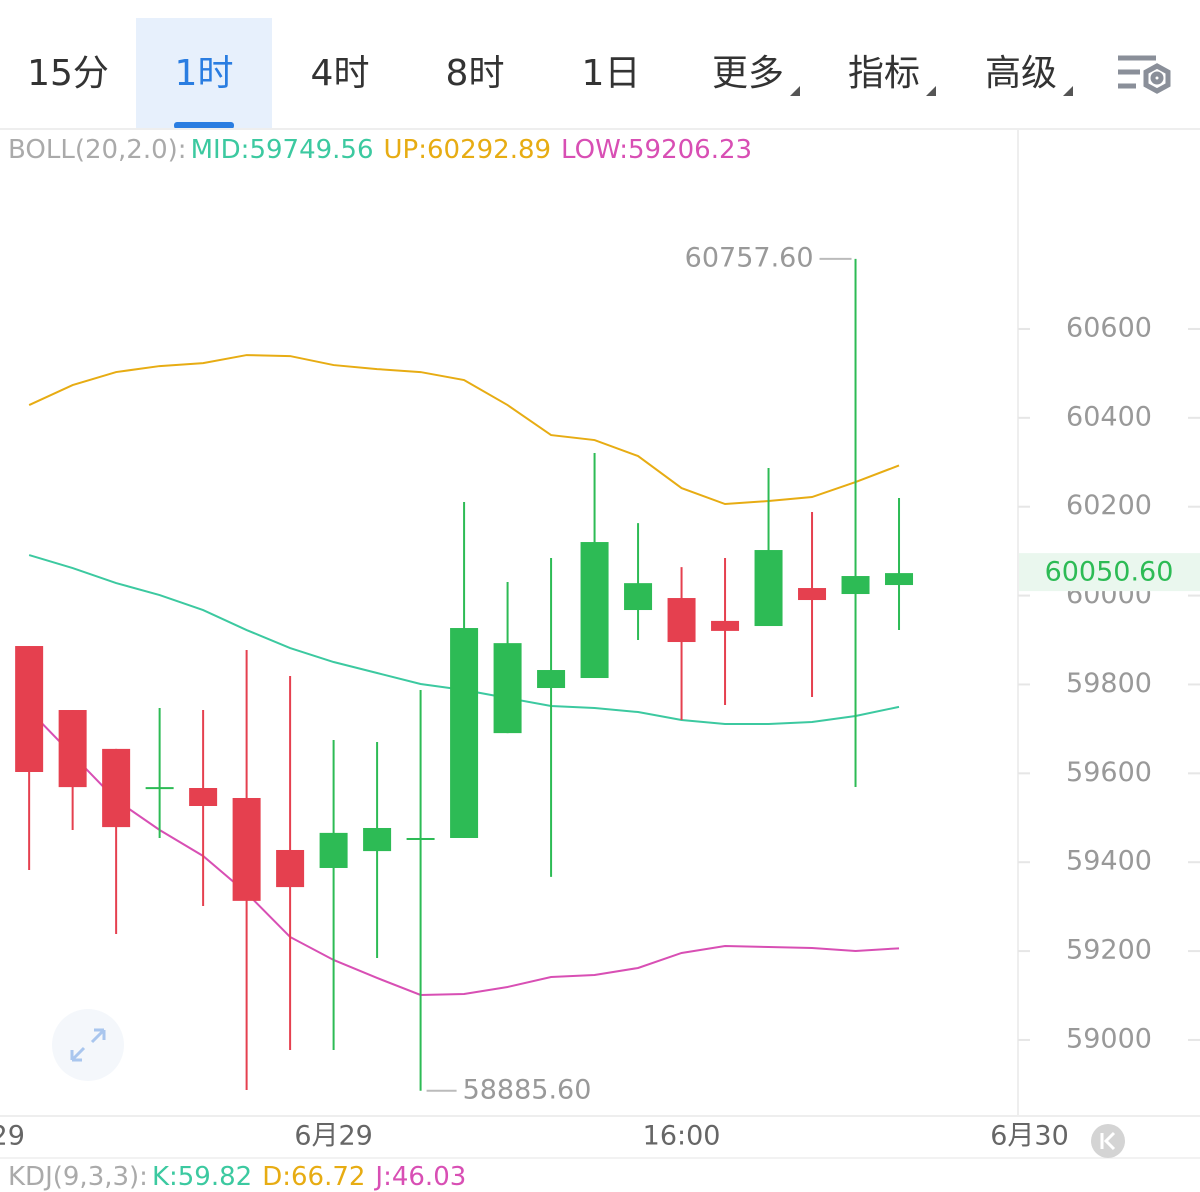  Describe the element at coordinates (1109, 327) in the screenshot. I see `y-tick-label: 60600` at that location.